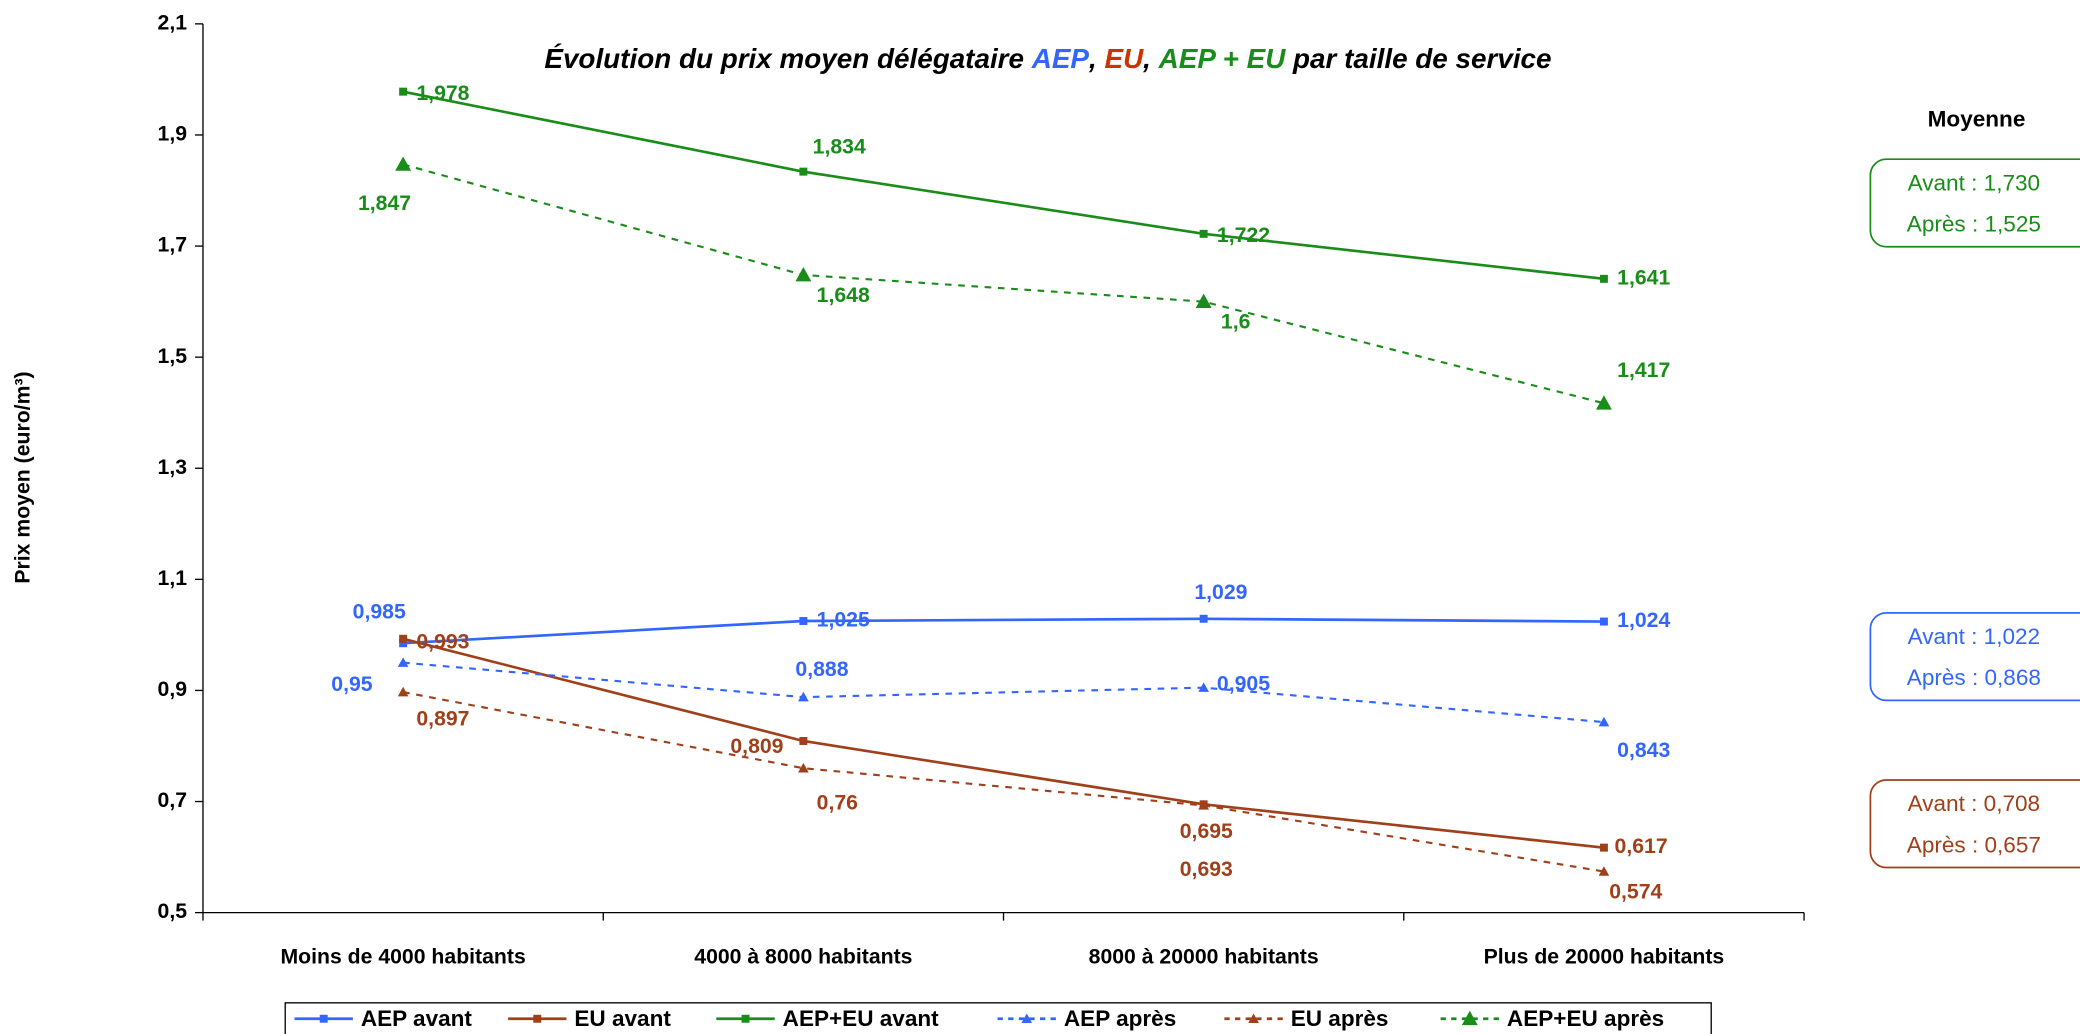  I want to click on data-label: 1,6, so click(1236, 321).